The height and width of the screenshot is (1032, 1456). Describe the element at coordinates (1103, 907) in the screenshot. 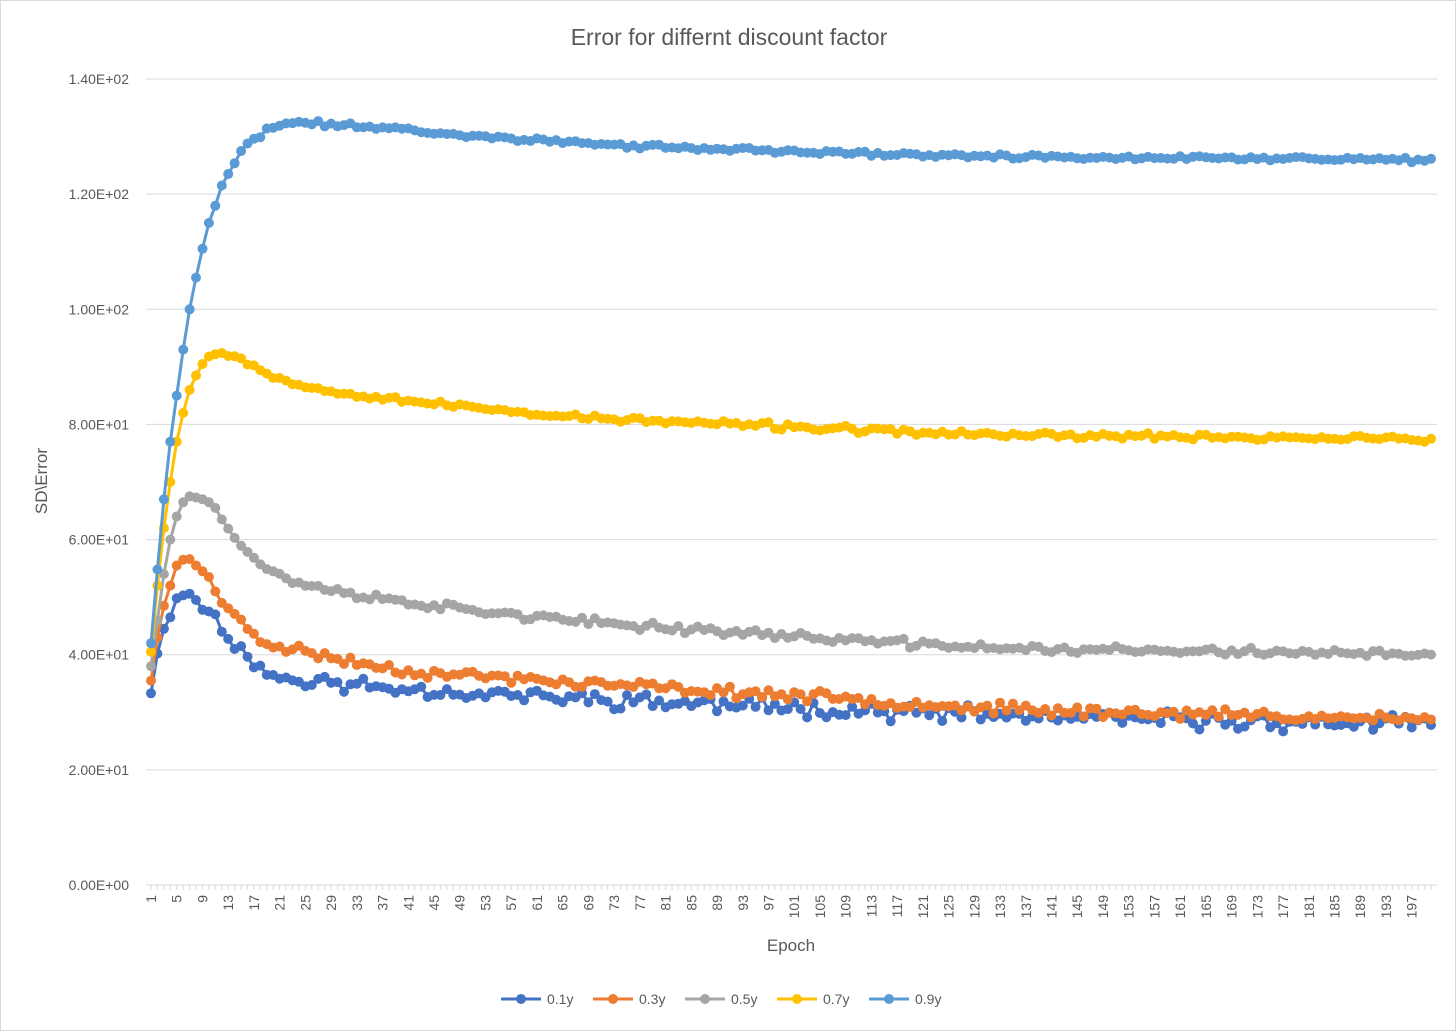

I see `x-tick-label: 149` at that location.